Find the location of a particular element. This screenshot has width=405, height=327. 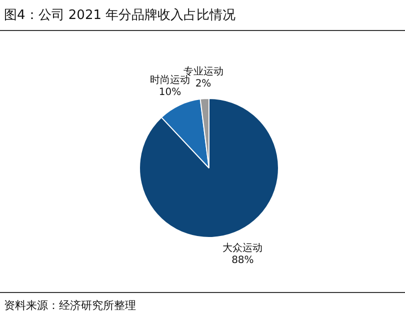

chart-title: 图4：公司 2021 年分品牌收入占比情况 is located at coordinates (120, 15).